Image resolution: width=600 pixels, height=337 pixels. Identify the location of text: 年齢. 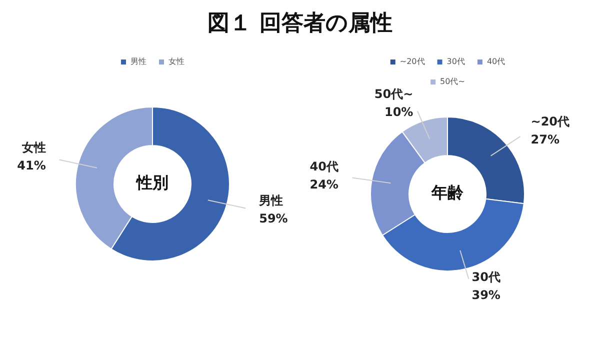
(447, 192).